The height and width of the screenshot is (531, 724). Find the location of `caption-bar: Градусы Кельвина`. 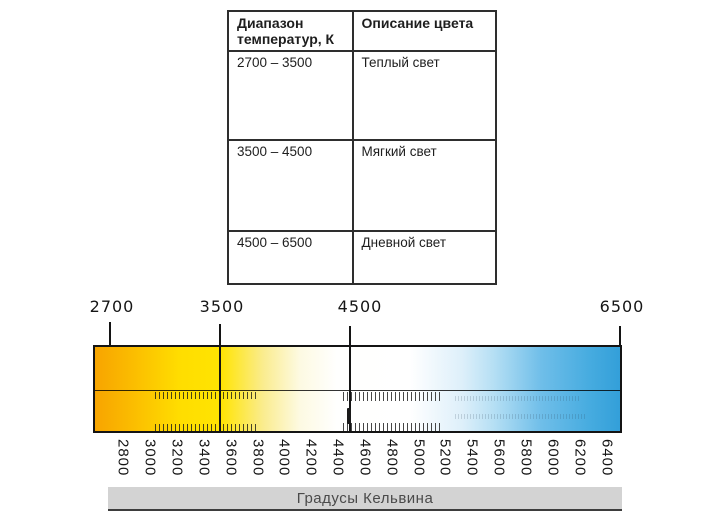

caption-bar: Градусы Кельвина is located at coordinates (365, 499).